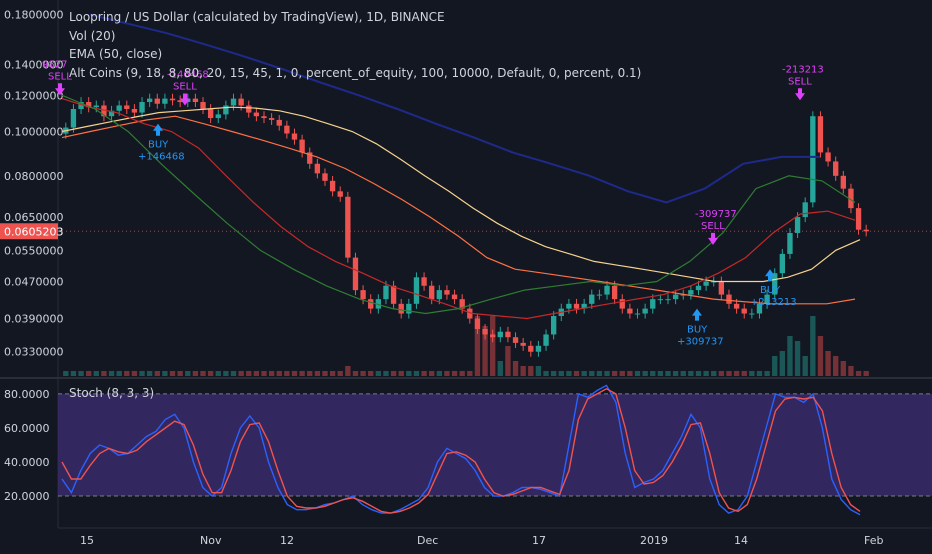  I want to click on y-tick-label: 0.1800000, so click(34, 15).